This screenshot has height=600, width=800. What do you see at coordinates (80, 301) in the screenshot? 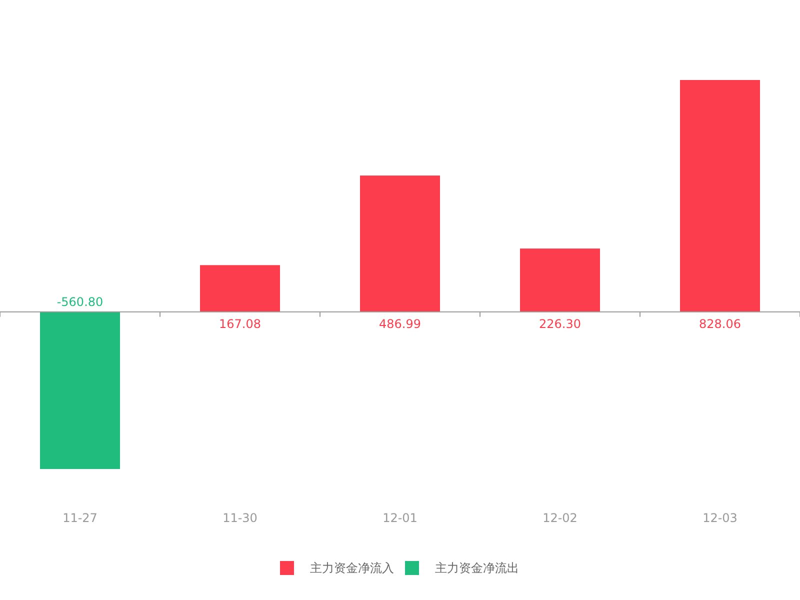
I see `data-label: -560.80` at bounding box center [80, 301].